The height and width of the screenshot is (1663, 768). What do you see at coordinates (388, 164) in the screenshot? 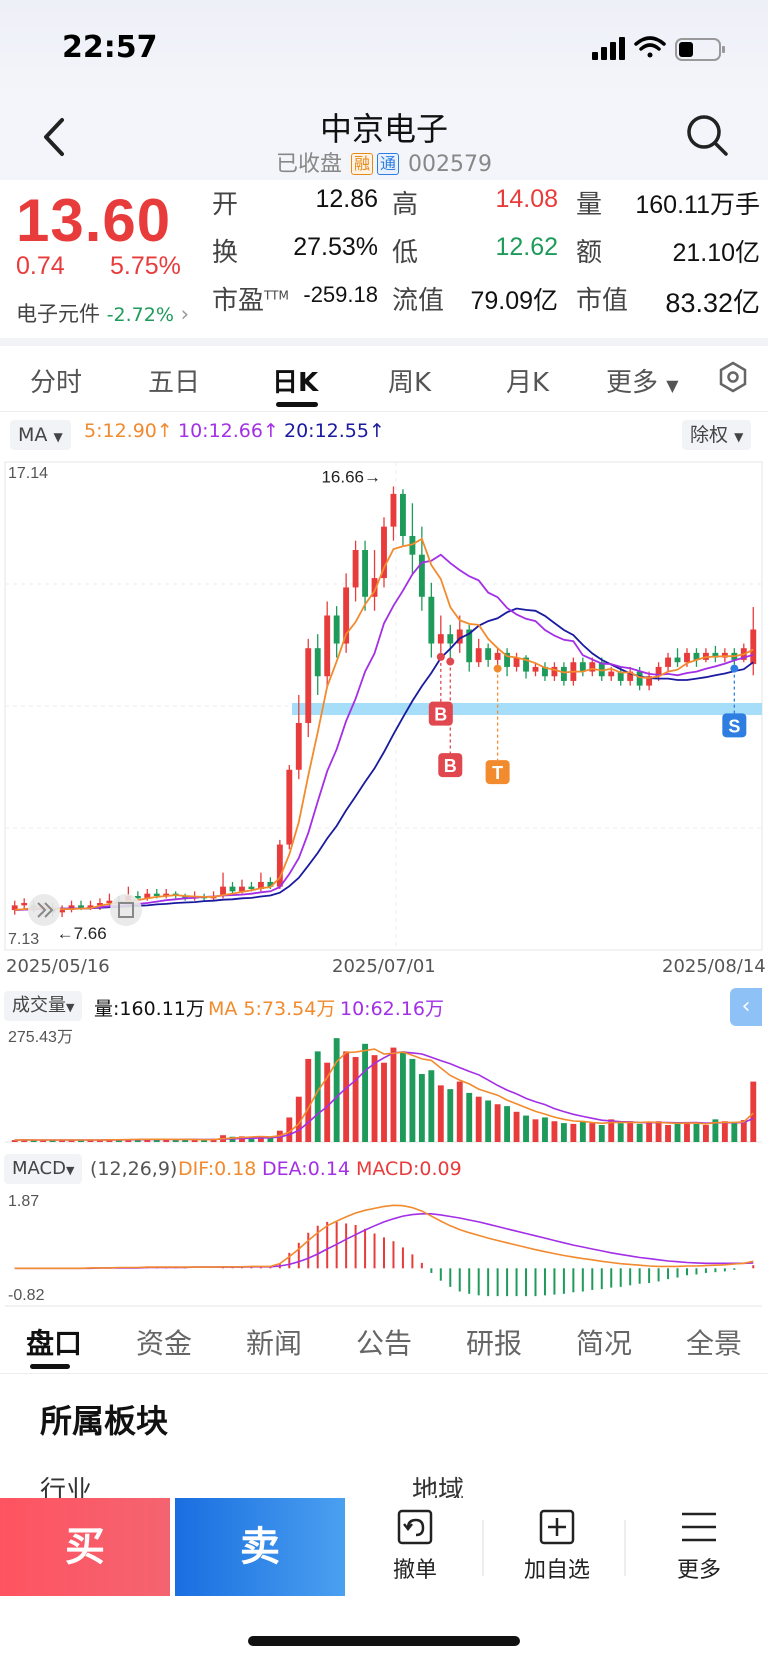
I see `connect-tag: 通` at bounding box center [388, 164].